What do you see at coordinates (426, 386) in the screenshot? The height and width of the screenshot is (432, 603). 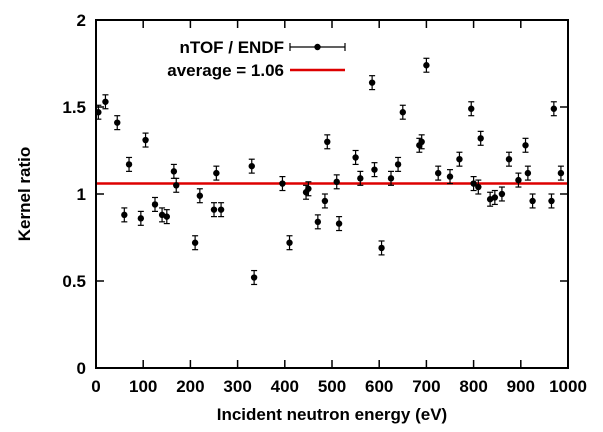 I see `x-tick-label: 700` at bounding box center [426, 386].